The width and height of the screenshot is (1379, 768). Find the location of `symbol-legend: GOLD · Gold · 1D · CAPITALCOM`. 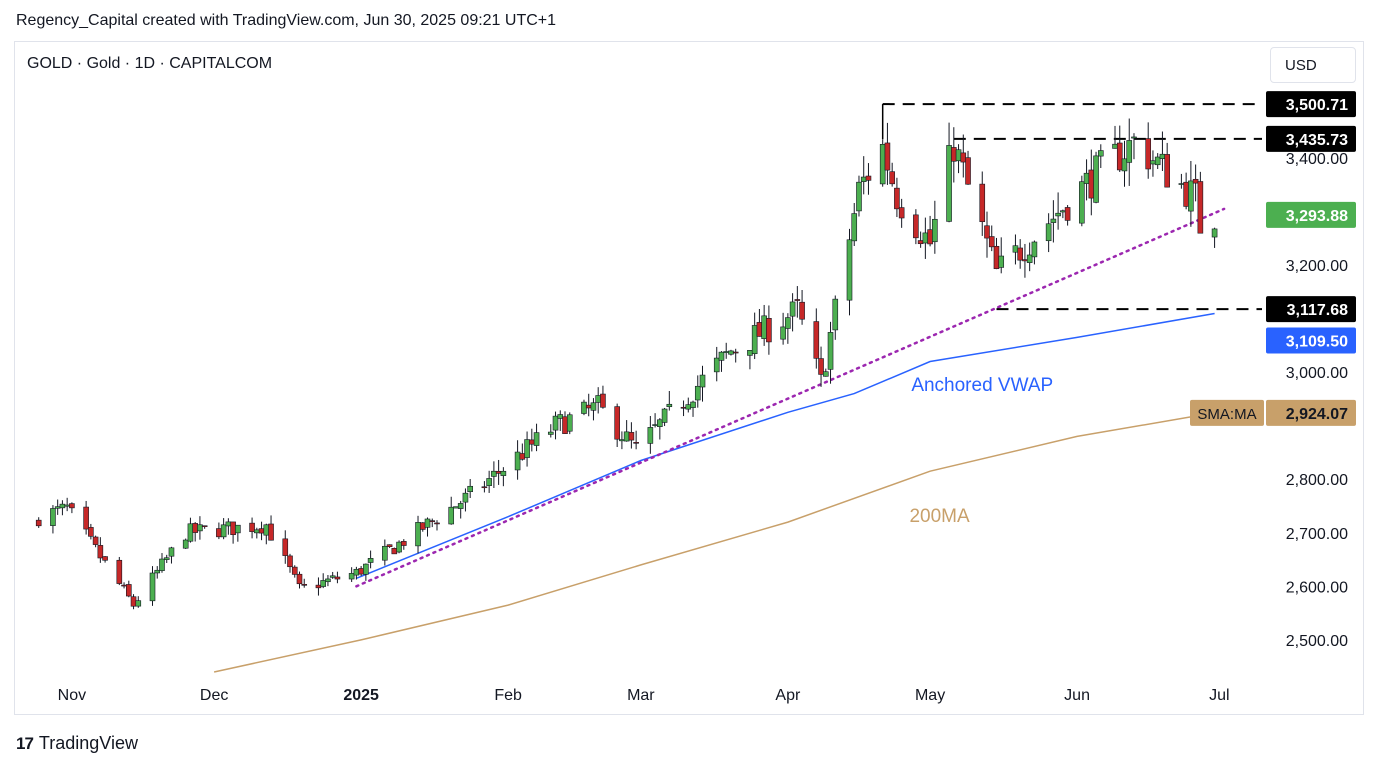

symbol-legend: GOLD · Gold · 1D · CAPITALCOM is located at coordinates (150, 63).